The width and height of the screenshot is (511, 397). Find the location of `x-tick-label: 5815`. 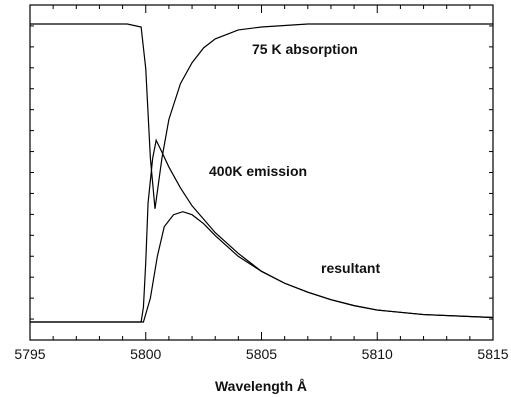

x-tick-label: 5815 is located at coordinates (492, 354).